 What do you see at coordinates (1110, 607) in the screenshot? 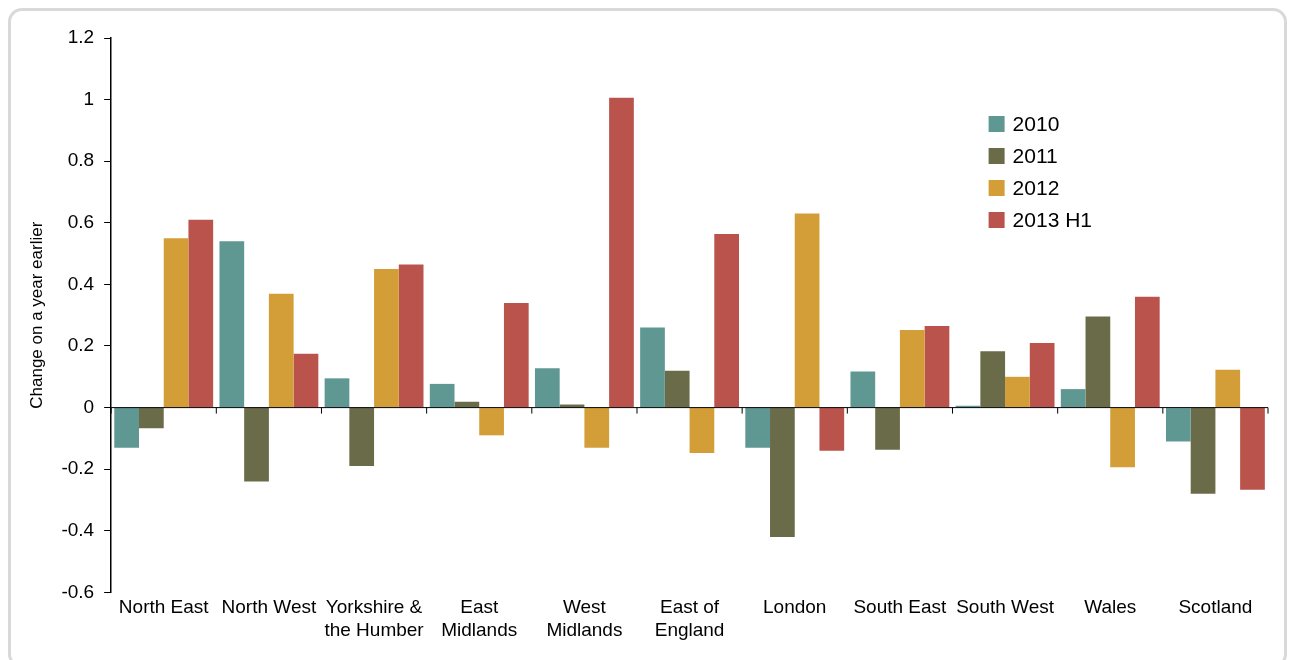
I see `x-tick-label: Wales` at bounding box center [1110, 607].